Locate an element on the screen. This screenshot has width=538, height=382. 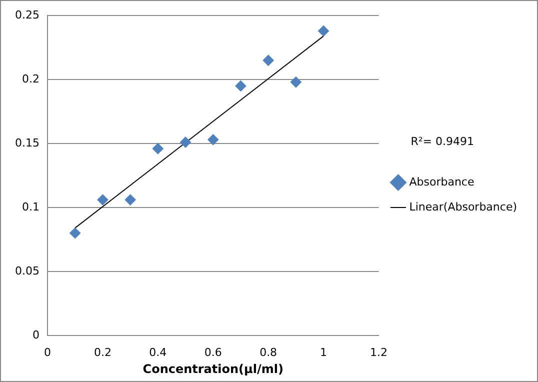
x-tick-label: 1.2 is located at coordinates (379, 352).